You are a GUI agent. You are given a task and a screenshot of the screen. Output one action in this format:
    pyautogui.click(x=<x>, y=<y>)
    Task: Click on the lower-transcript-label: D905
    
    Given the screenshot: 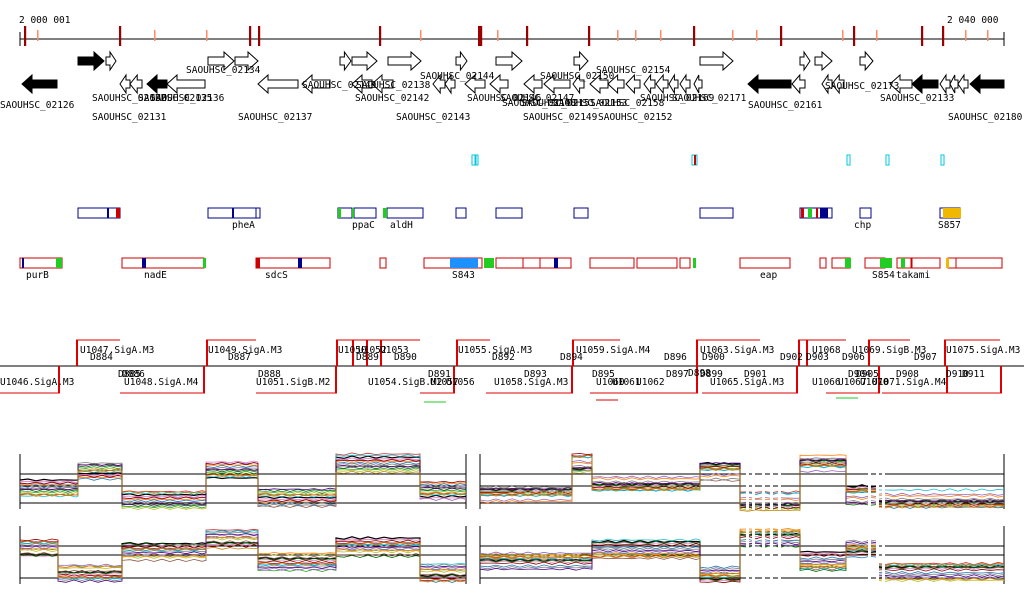 What is the action you would take?
    pyautogui.click(x=867, y=374)
    